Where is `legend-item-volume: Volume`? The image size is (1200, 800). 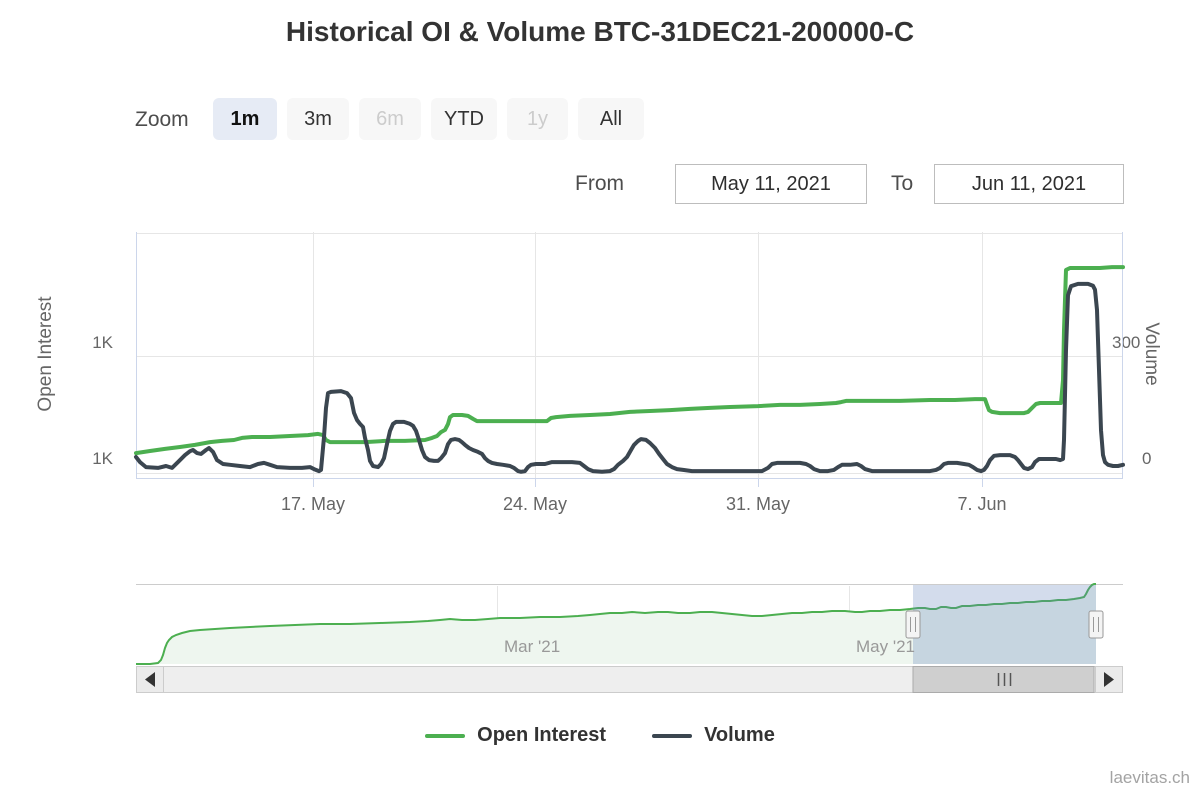 legend-item-volume: Volume is located at coordinates (713, 735).